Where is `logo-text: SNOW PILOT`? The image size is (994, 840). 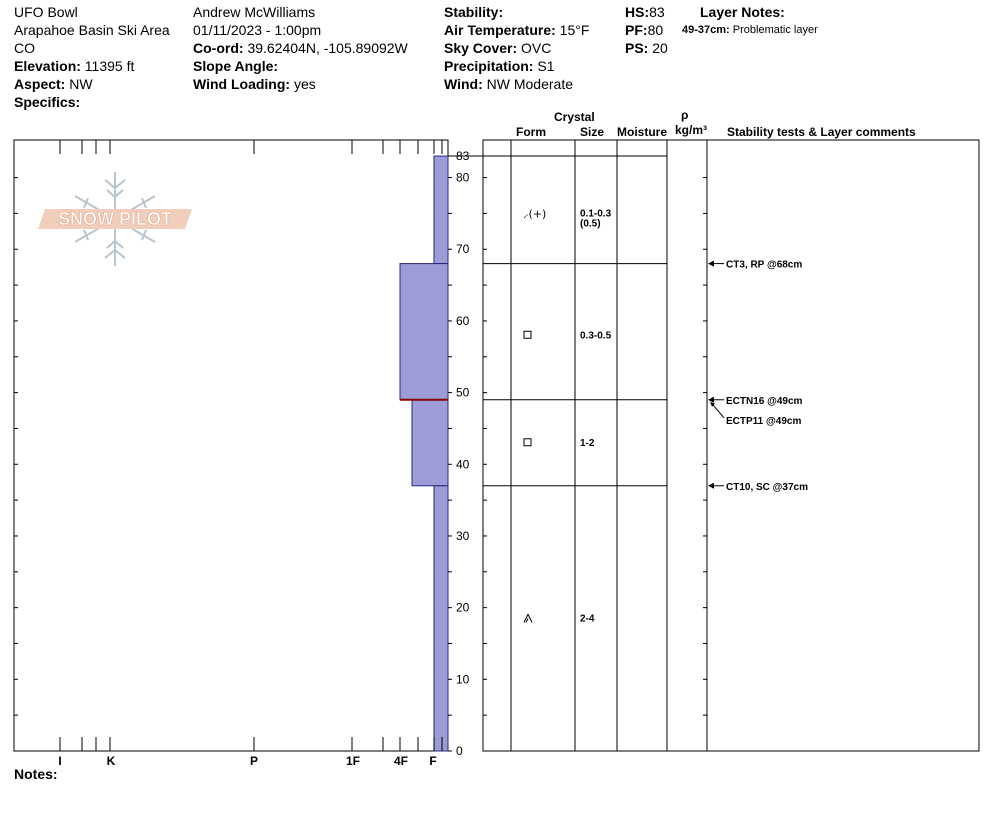 logo-text: SNOW PILOT is located at coordinates (115, 219).